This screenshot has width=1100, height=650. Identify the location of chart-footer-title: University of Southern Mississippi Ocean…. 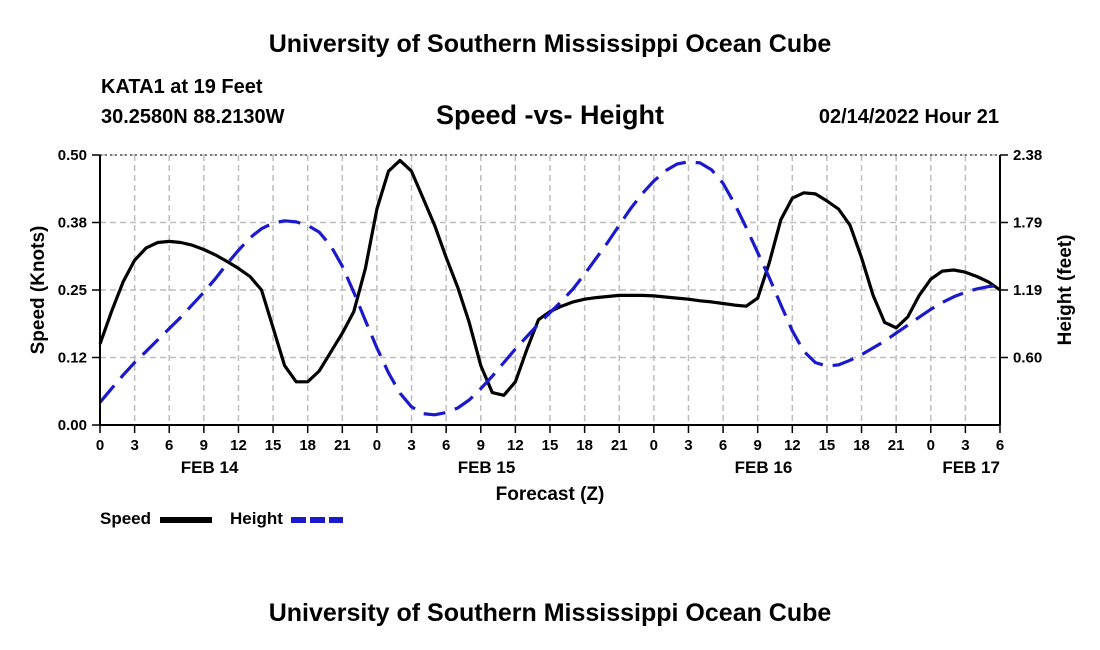
(550, 613).